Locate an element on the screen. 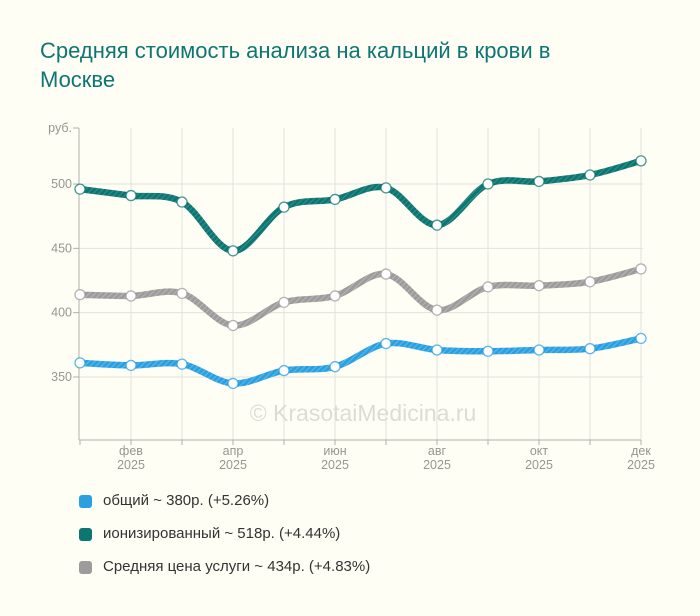 The image size is (700, 616). y-tick-label: 450 is located at coordinates (61, 248).